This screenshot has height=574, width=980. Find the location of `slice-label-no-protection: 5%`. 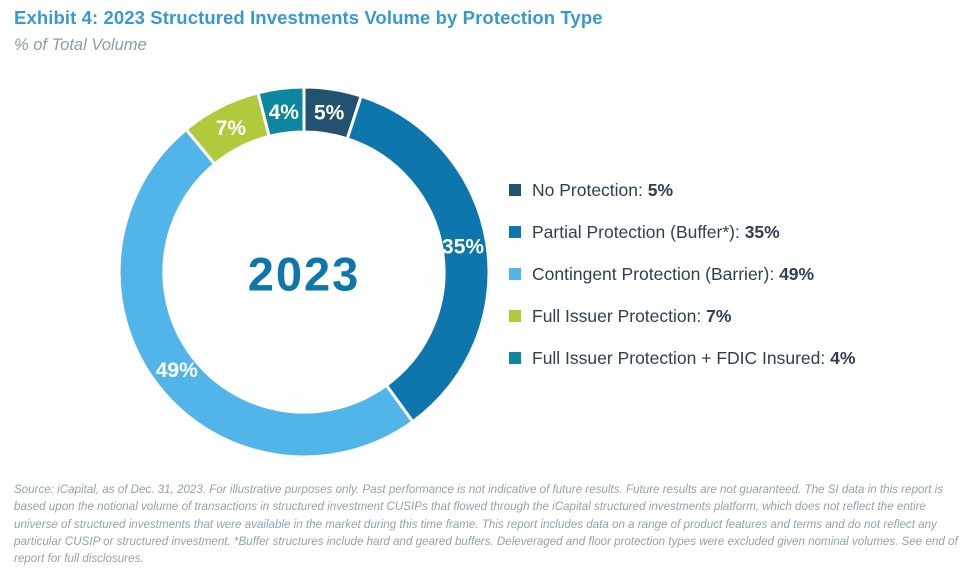

slice-label-no-protection: 5% is located at coordinates (329, 112).